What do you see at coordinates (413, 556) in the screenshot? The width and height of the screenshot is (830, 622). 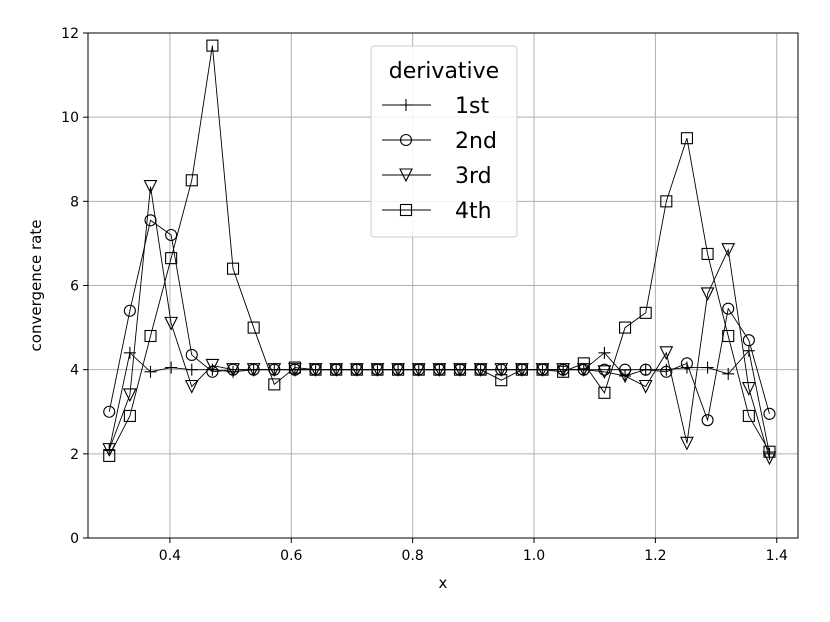 I see `x-tick-label: 0.8` at bounding box center [413, 556].